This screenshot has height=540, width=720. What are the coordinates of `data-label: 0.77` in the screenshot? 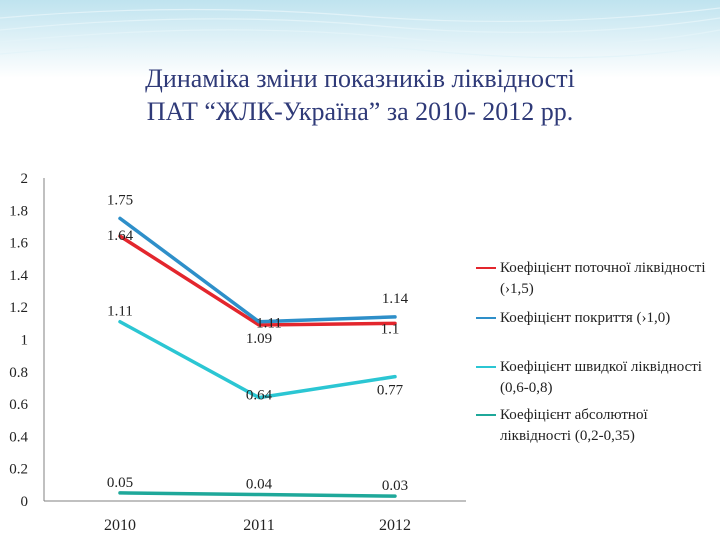 It's located at (390, 391).